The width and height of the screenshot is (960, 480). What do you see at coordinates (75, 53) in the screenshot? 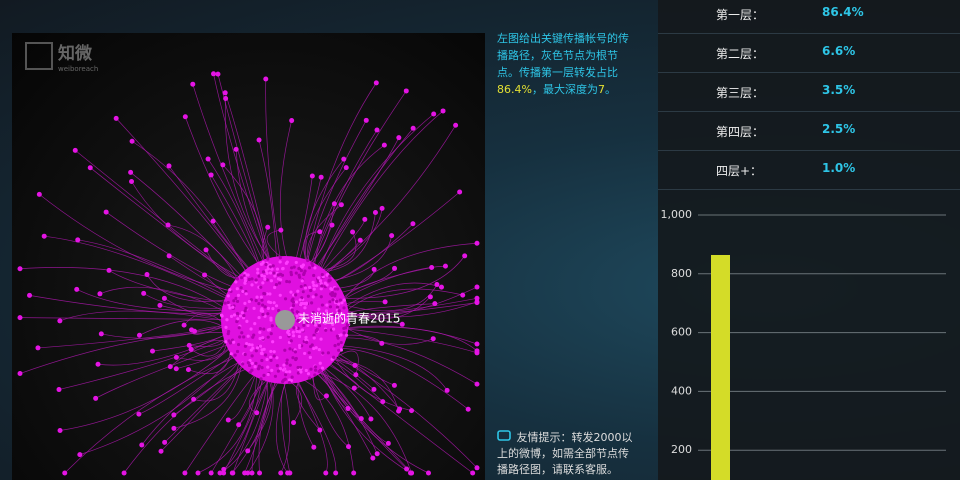
I see `logo: 知微` at bounding box center [75, 53].